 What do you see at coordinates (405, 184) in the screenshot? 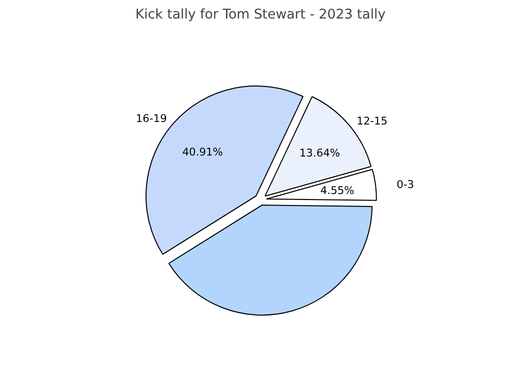
I see `slice-label: 0-3` at bounding box center [405, 184].